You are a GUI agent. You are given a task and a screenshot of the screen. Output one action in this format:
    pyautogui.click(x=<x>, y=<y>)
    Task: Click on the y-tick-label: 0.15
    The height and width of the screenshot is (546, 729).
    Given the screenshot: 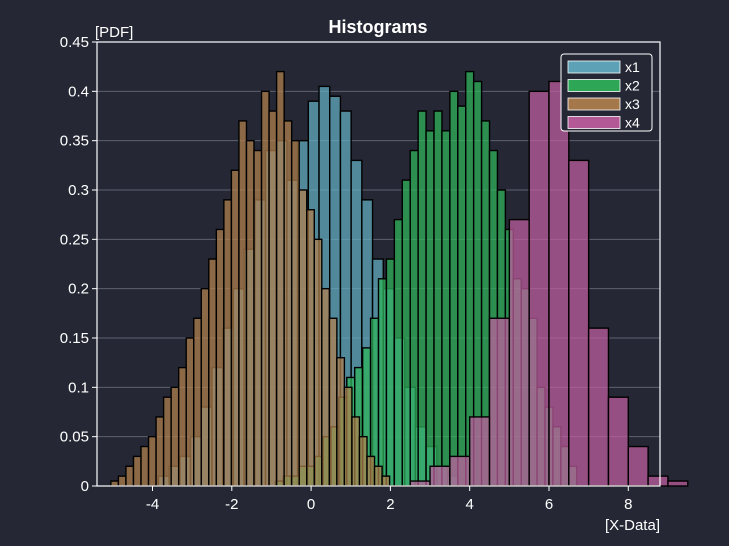 What is the action you would take?
    pyautogui.click(x=74, y=338)
    